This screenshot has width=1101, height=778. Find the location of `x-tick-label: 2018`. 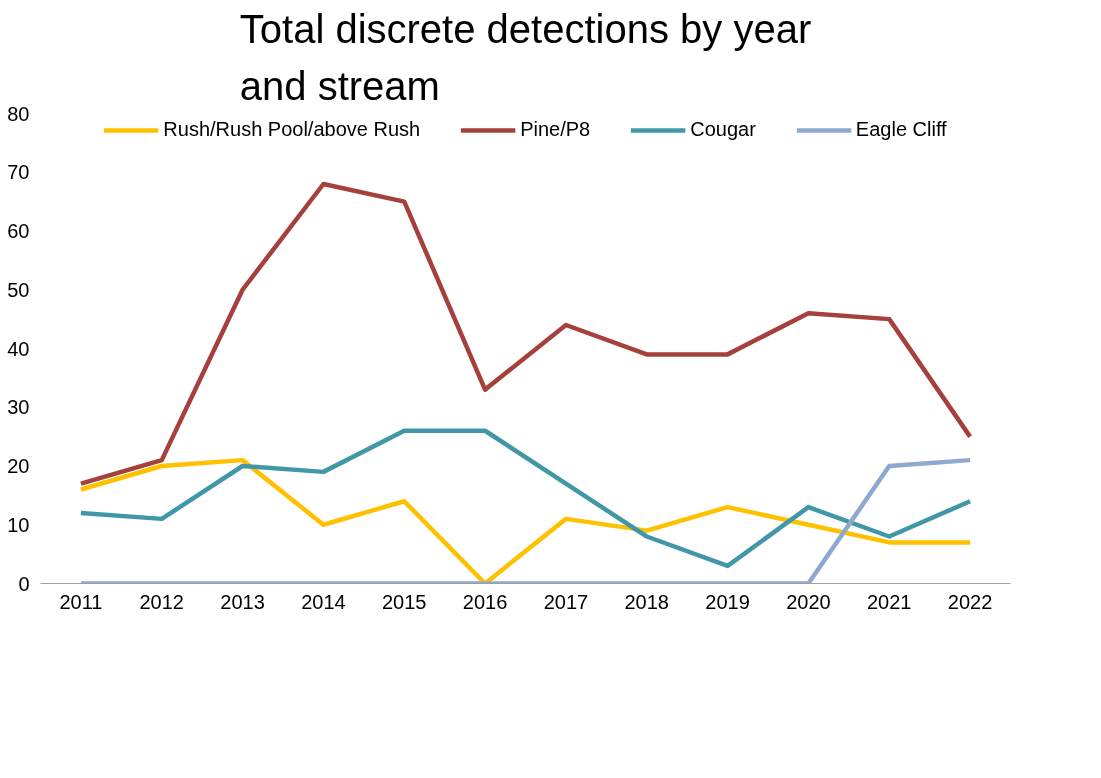

x-tick-label: 2018 is located at coordinates (646, 601).